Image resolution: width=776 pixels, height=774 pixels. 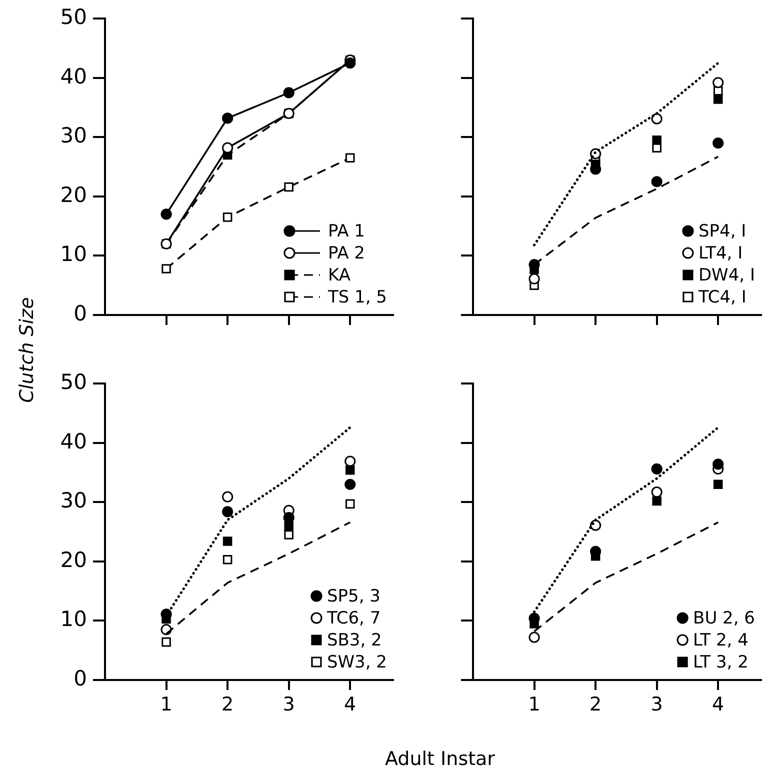 I want to click on legend-label: PA 2, so click(x=346, y=253).